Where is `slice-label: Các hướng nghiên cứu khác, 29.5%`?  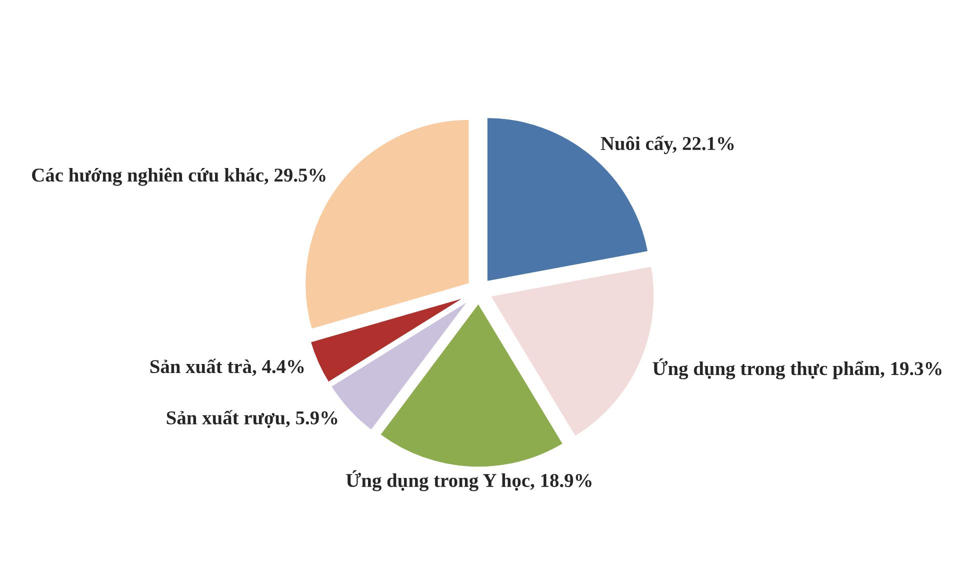
slice-label: Các hướng nghiên cứu khác, 29.5% is located at coordinates (179, 177).